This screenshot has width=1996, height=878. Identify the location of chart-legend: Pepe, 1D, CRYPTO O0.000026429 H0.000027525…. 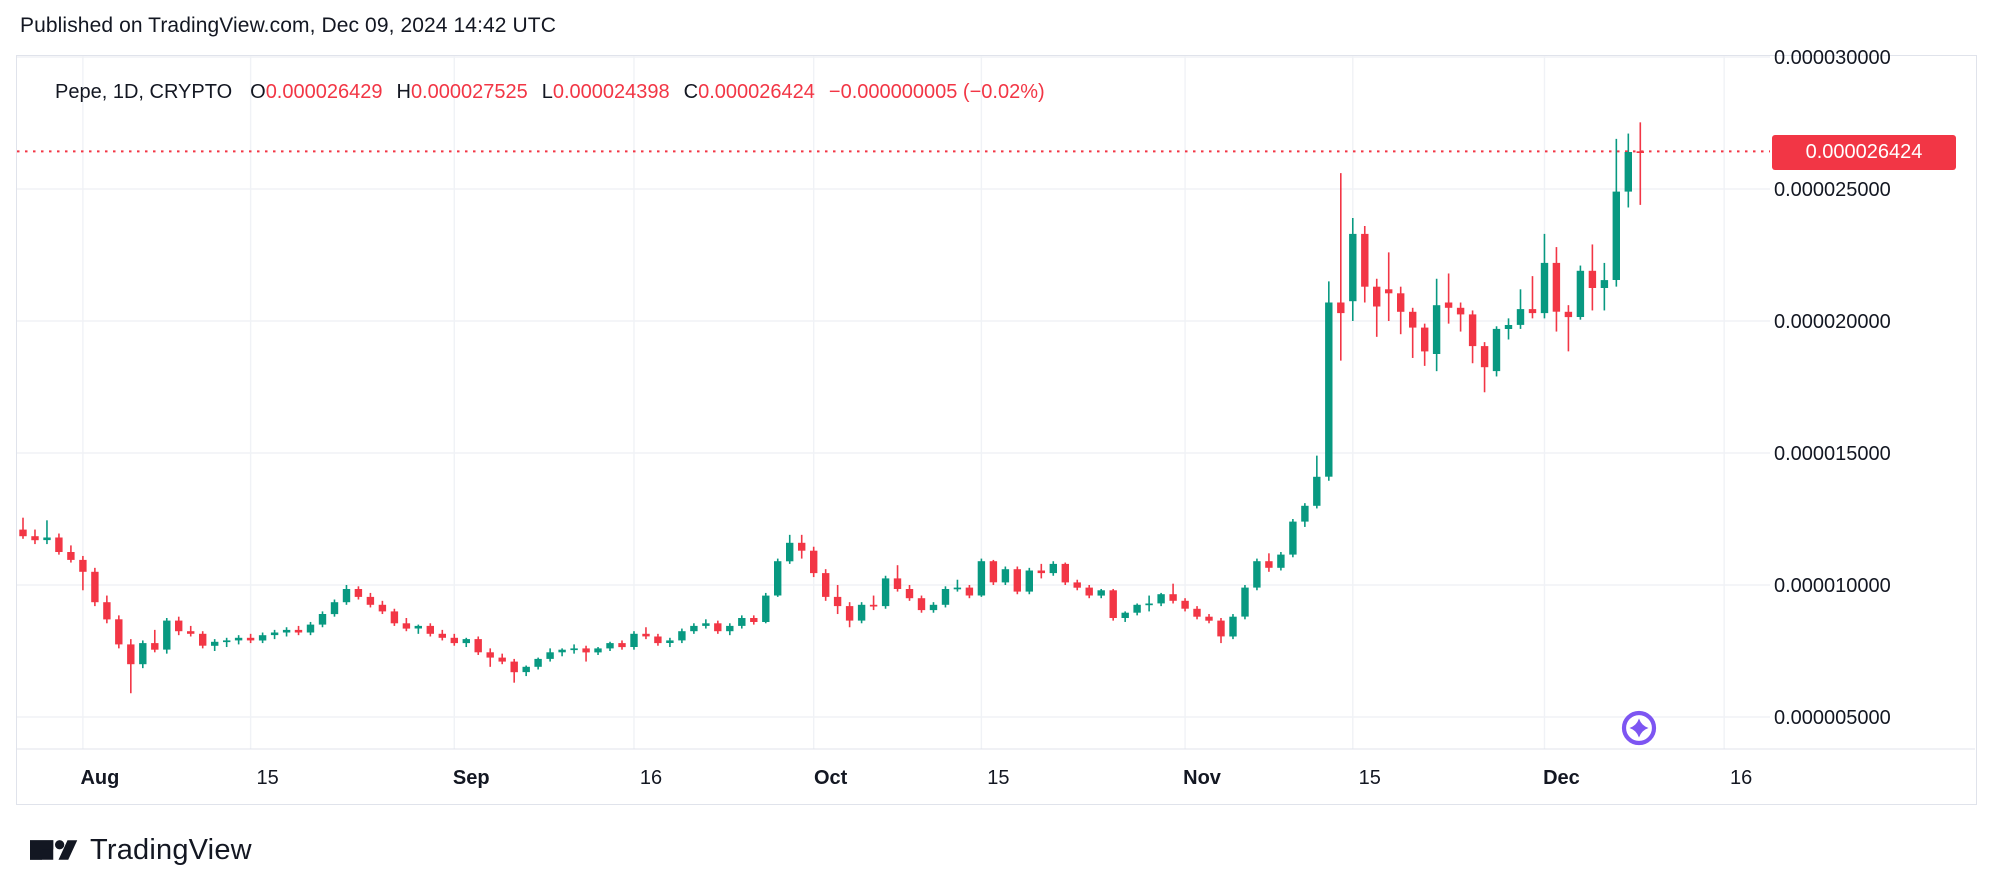
(550, 92).